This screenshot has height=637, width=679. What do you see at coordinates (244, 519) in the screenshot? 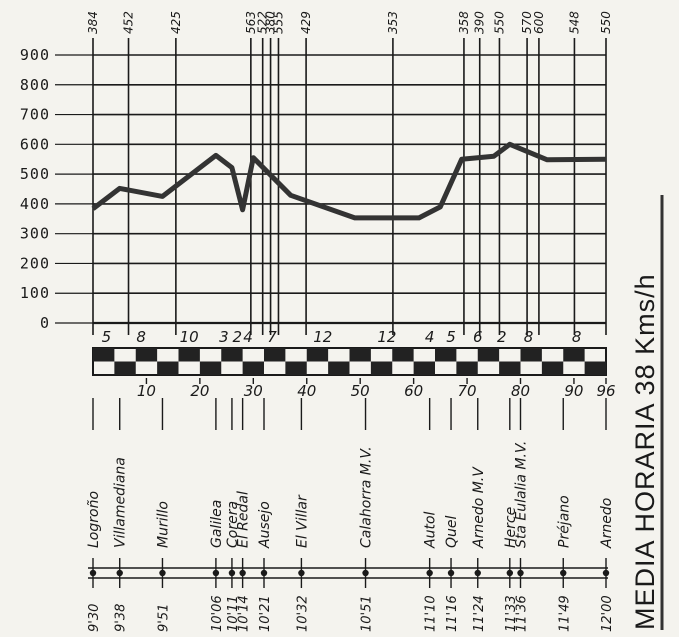
I see `town-name: El Redal` at bounding box center [244, 519].